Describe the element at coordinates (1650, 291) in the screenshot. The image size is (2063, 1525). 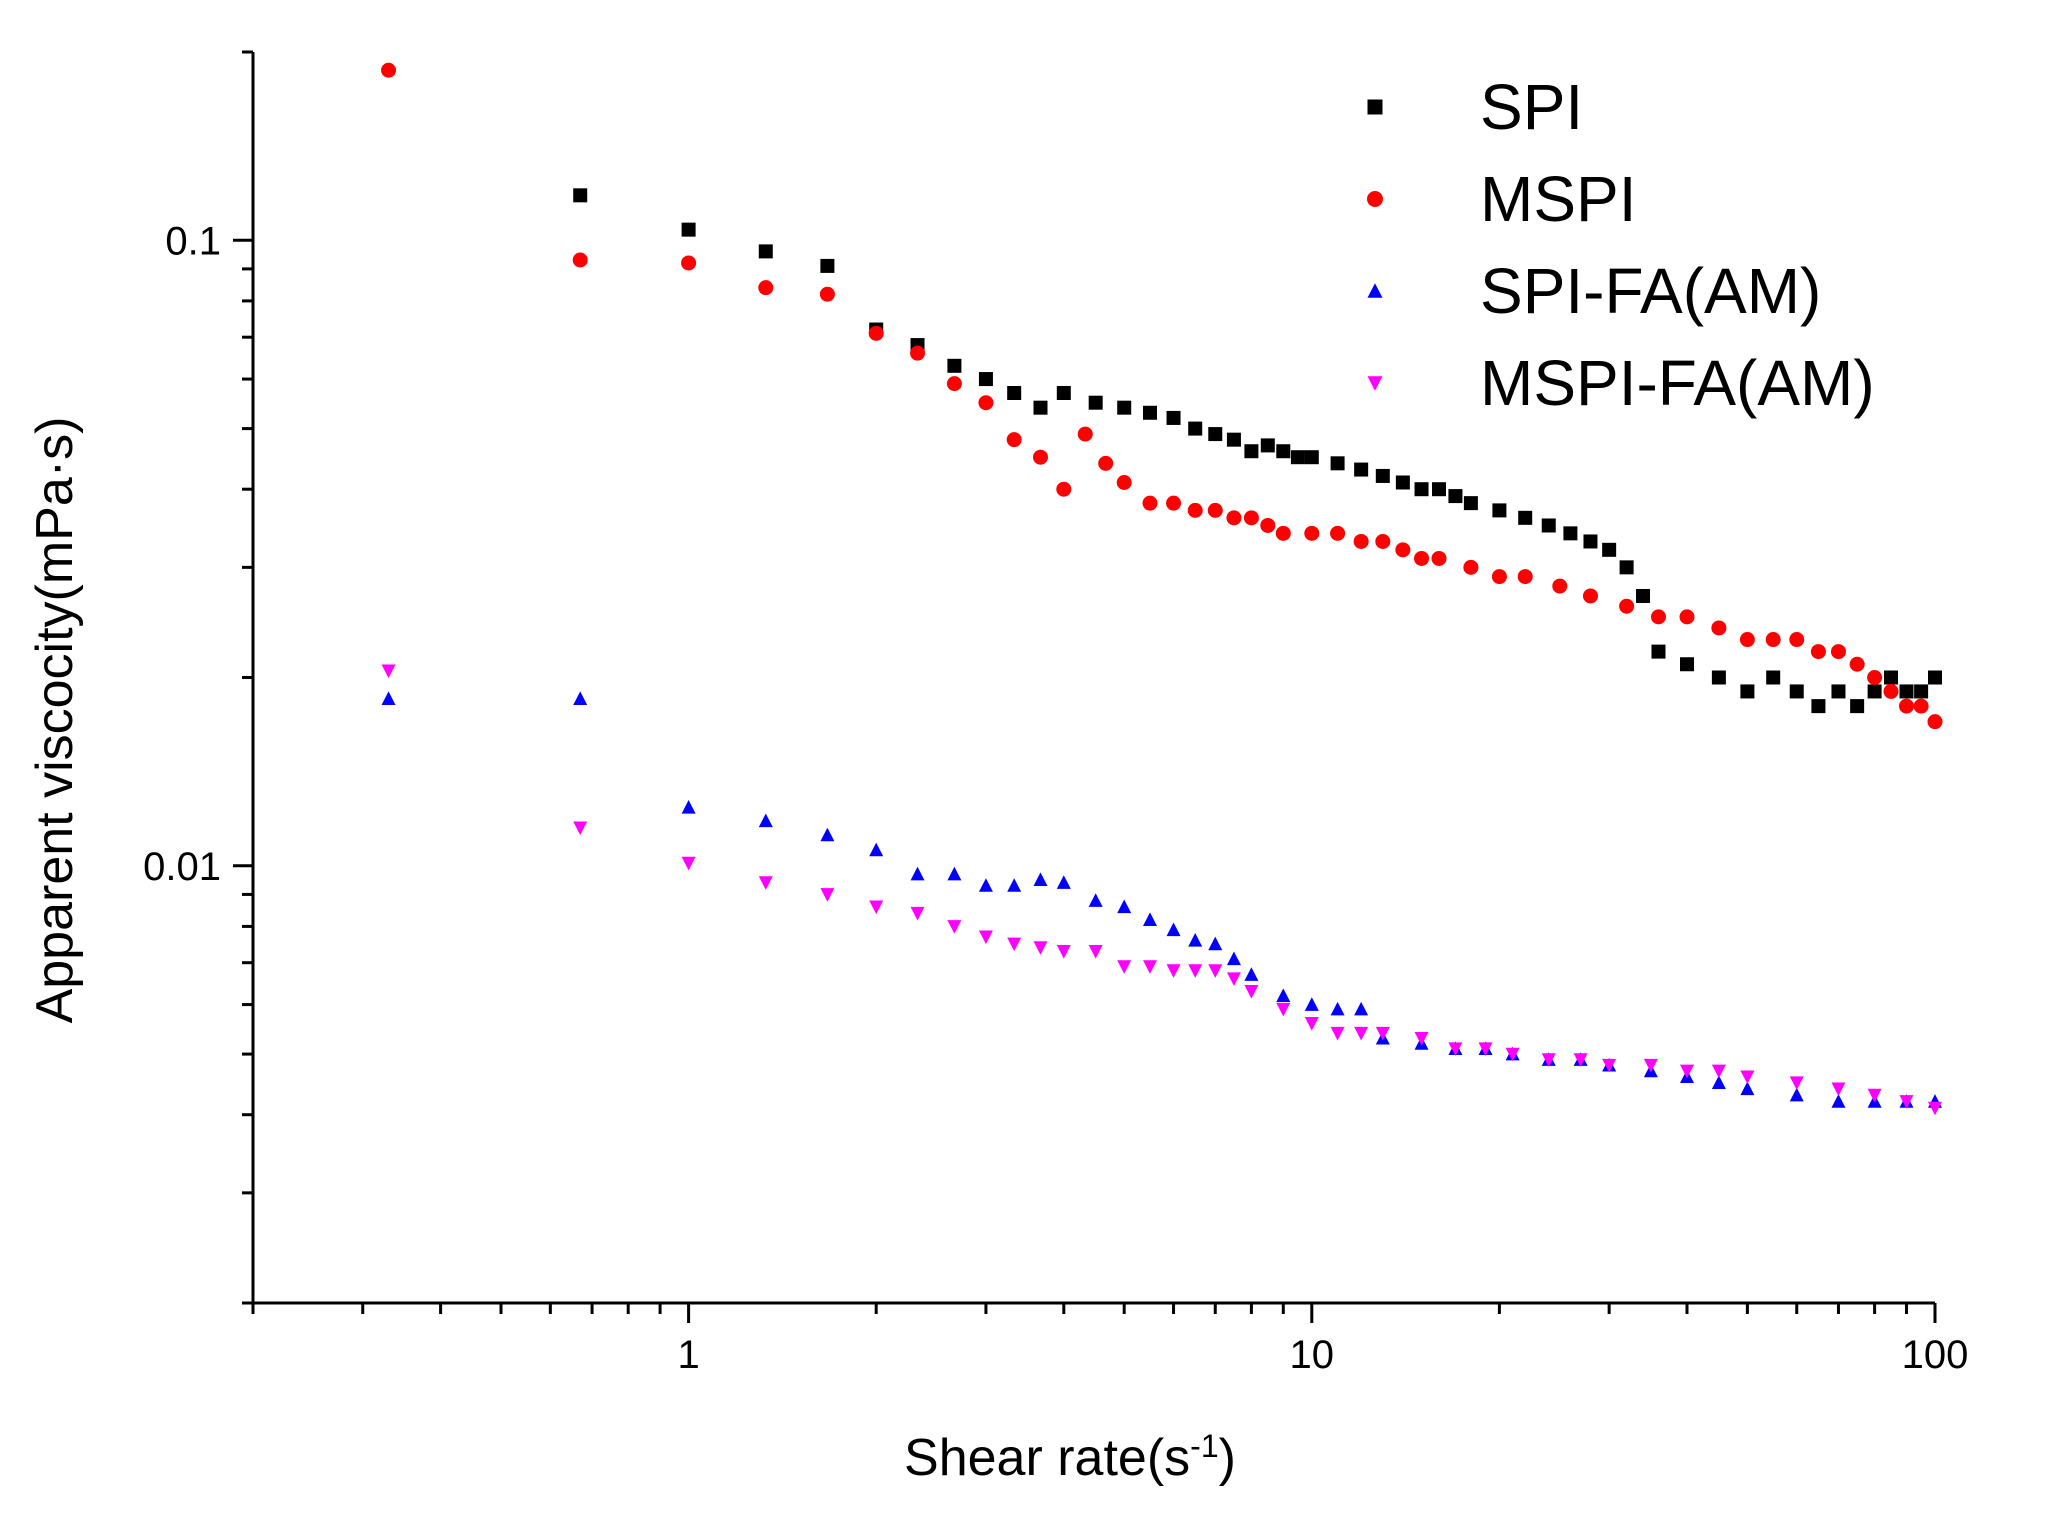
I see `legend-label-spi-fa-am: SPI-FA(AM)` at that location.